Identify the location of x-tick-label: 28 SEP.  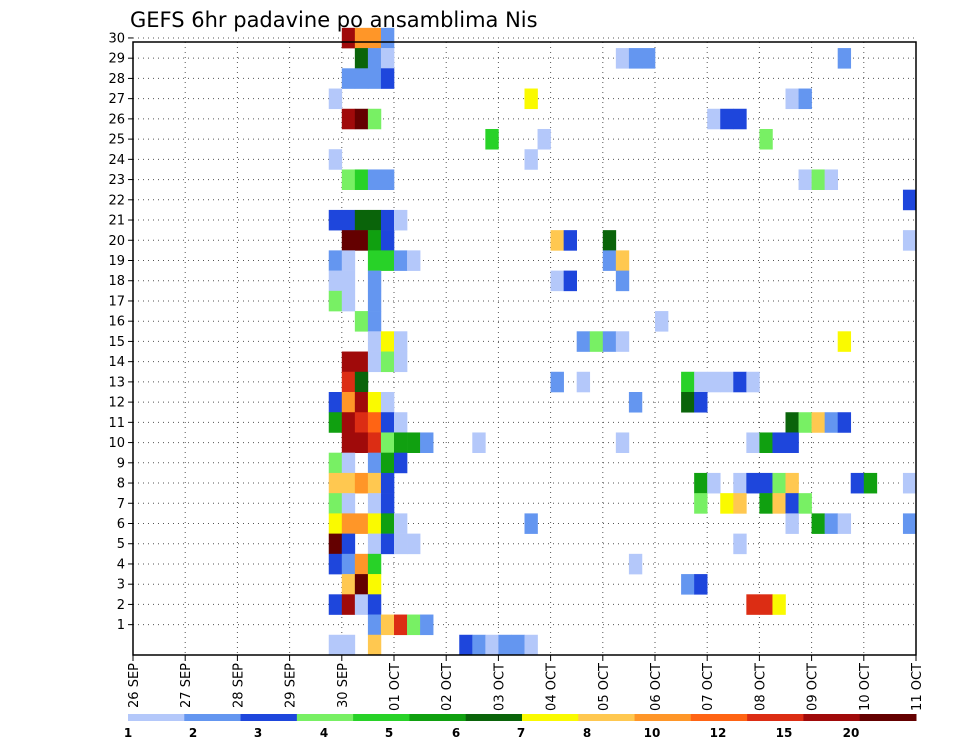
(238, 685).